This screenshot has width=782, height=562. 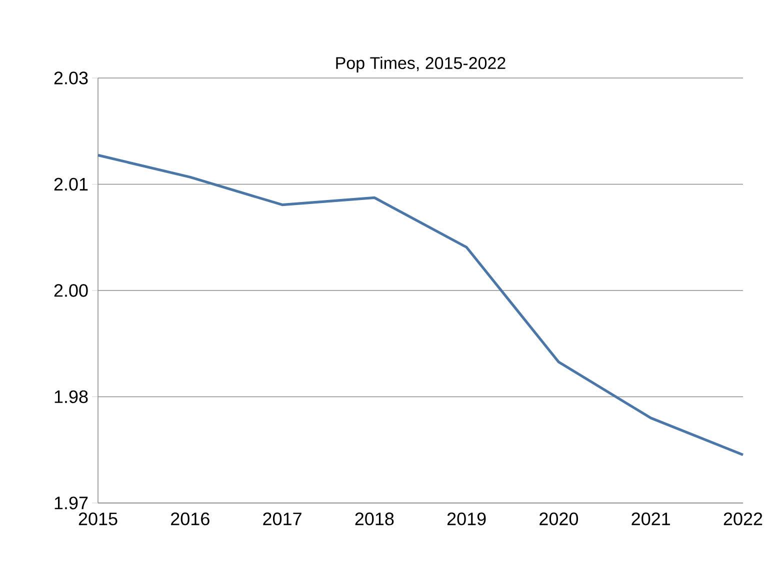 What do you see at coordinates (71, 78) in the screenshot?
I see `y-tick-label: 2.03` at bounding box center [71, 78].